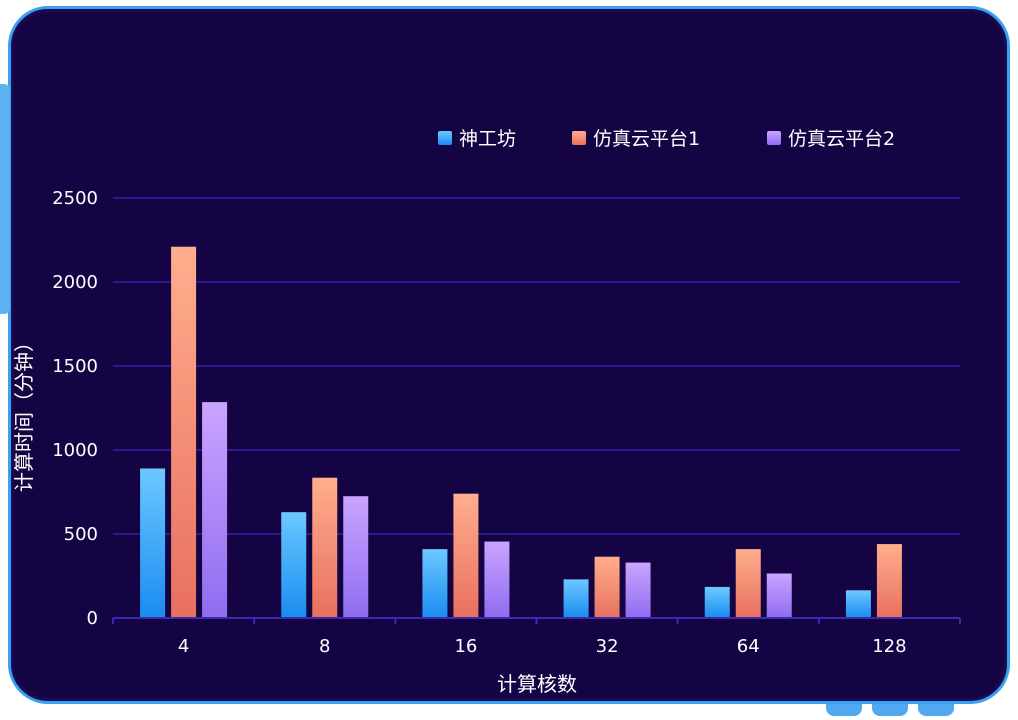 This screenshot has width=1018, height=720. Describe the element at coordinates (841, 139) in the screenshot. I see `legend-label: 仿真云平台2` at that location.